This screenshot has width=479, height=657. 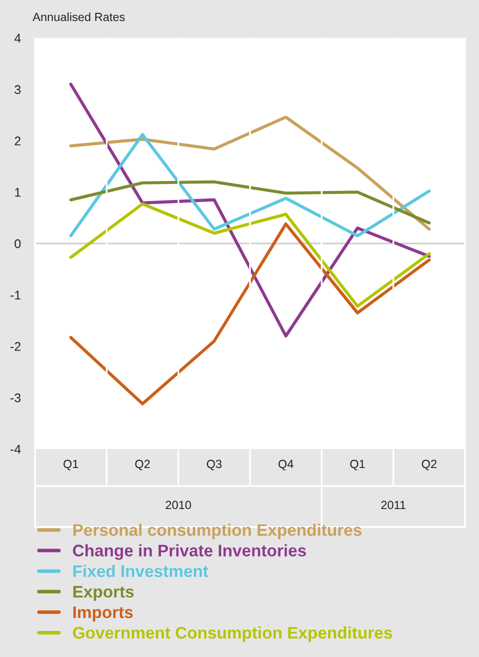 I want to click on y-tick-label: -3, so click(x=15, y=397).